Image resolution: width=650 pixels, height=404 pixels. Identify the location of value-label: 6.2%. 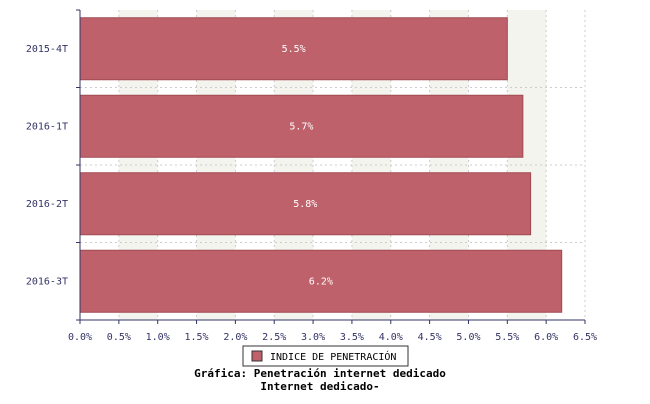
(321, 281).